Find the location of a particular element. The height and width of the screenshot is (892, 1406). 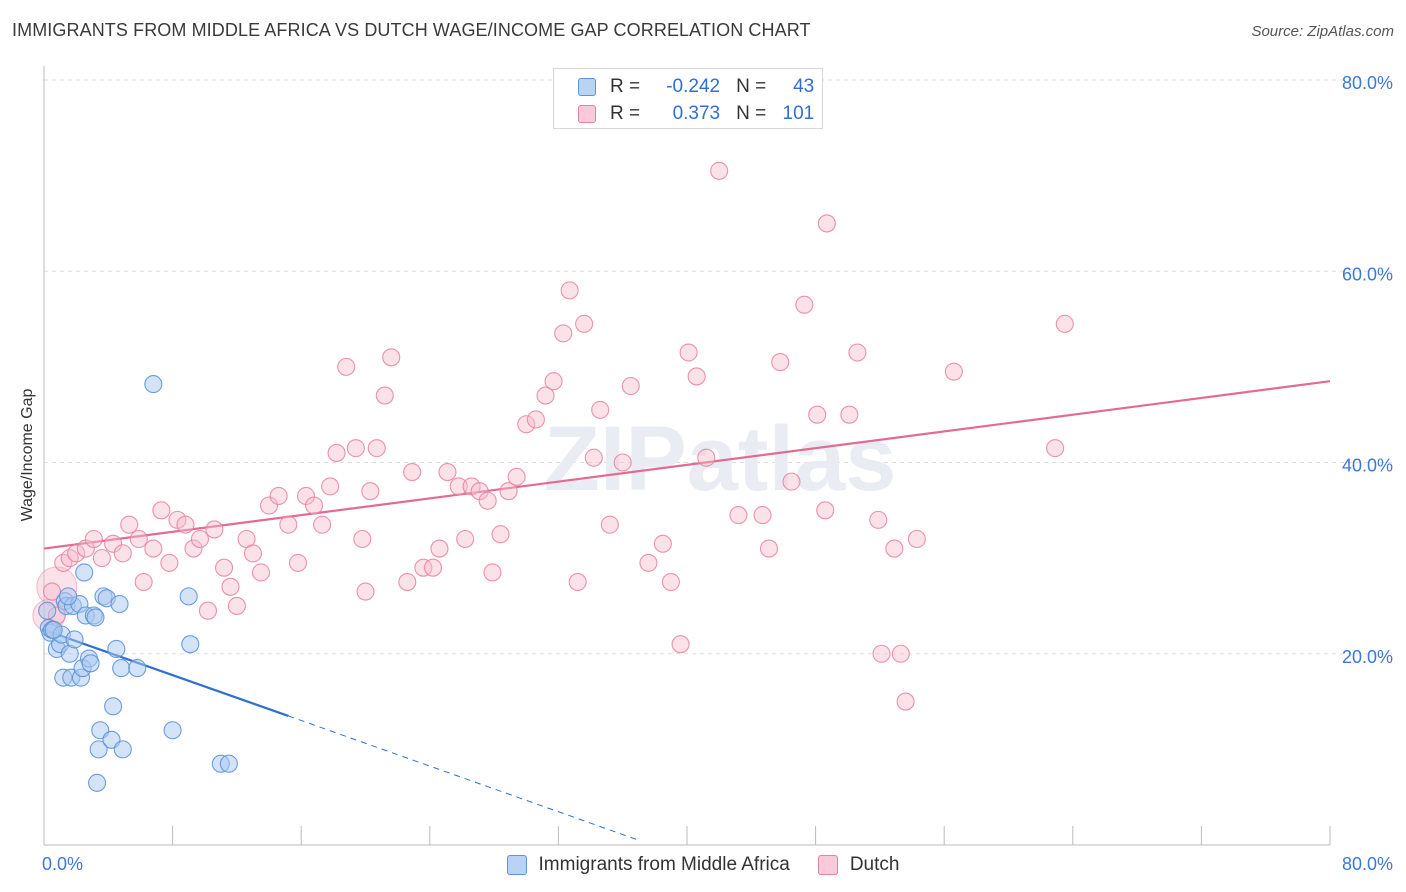

stats-row-blue: R = -0.242 N = 43 is located at coordinates (696, 87).